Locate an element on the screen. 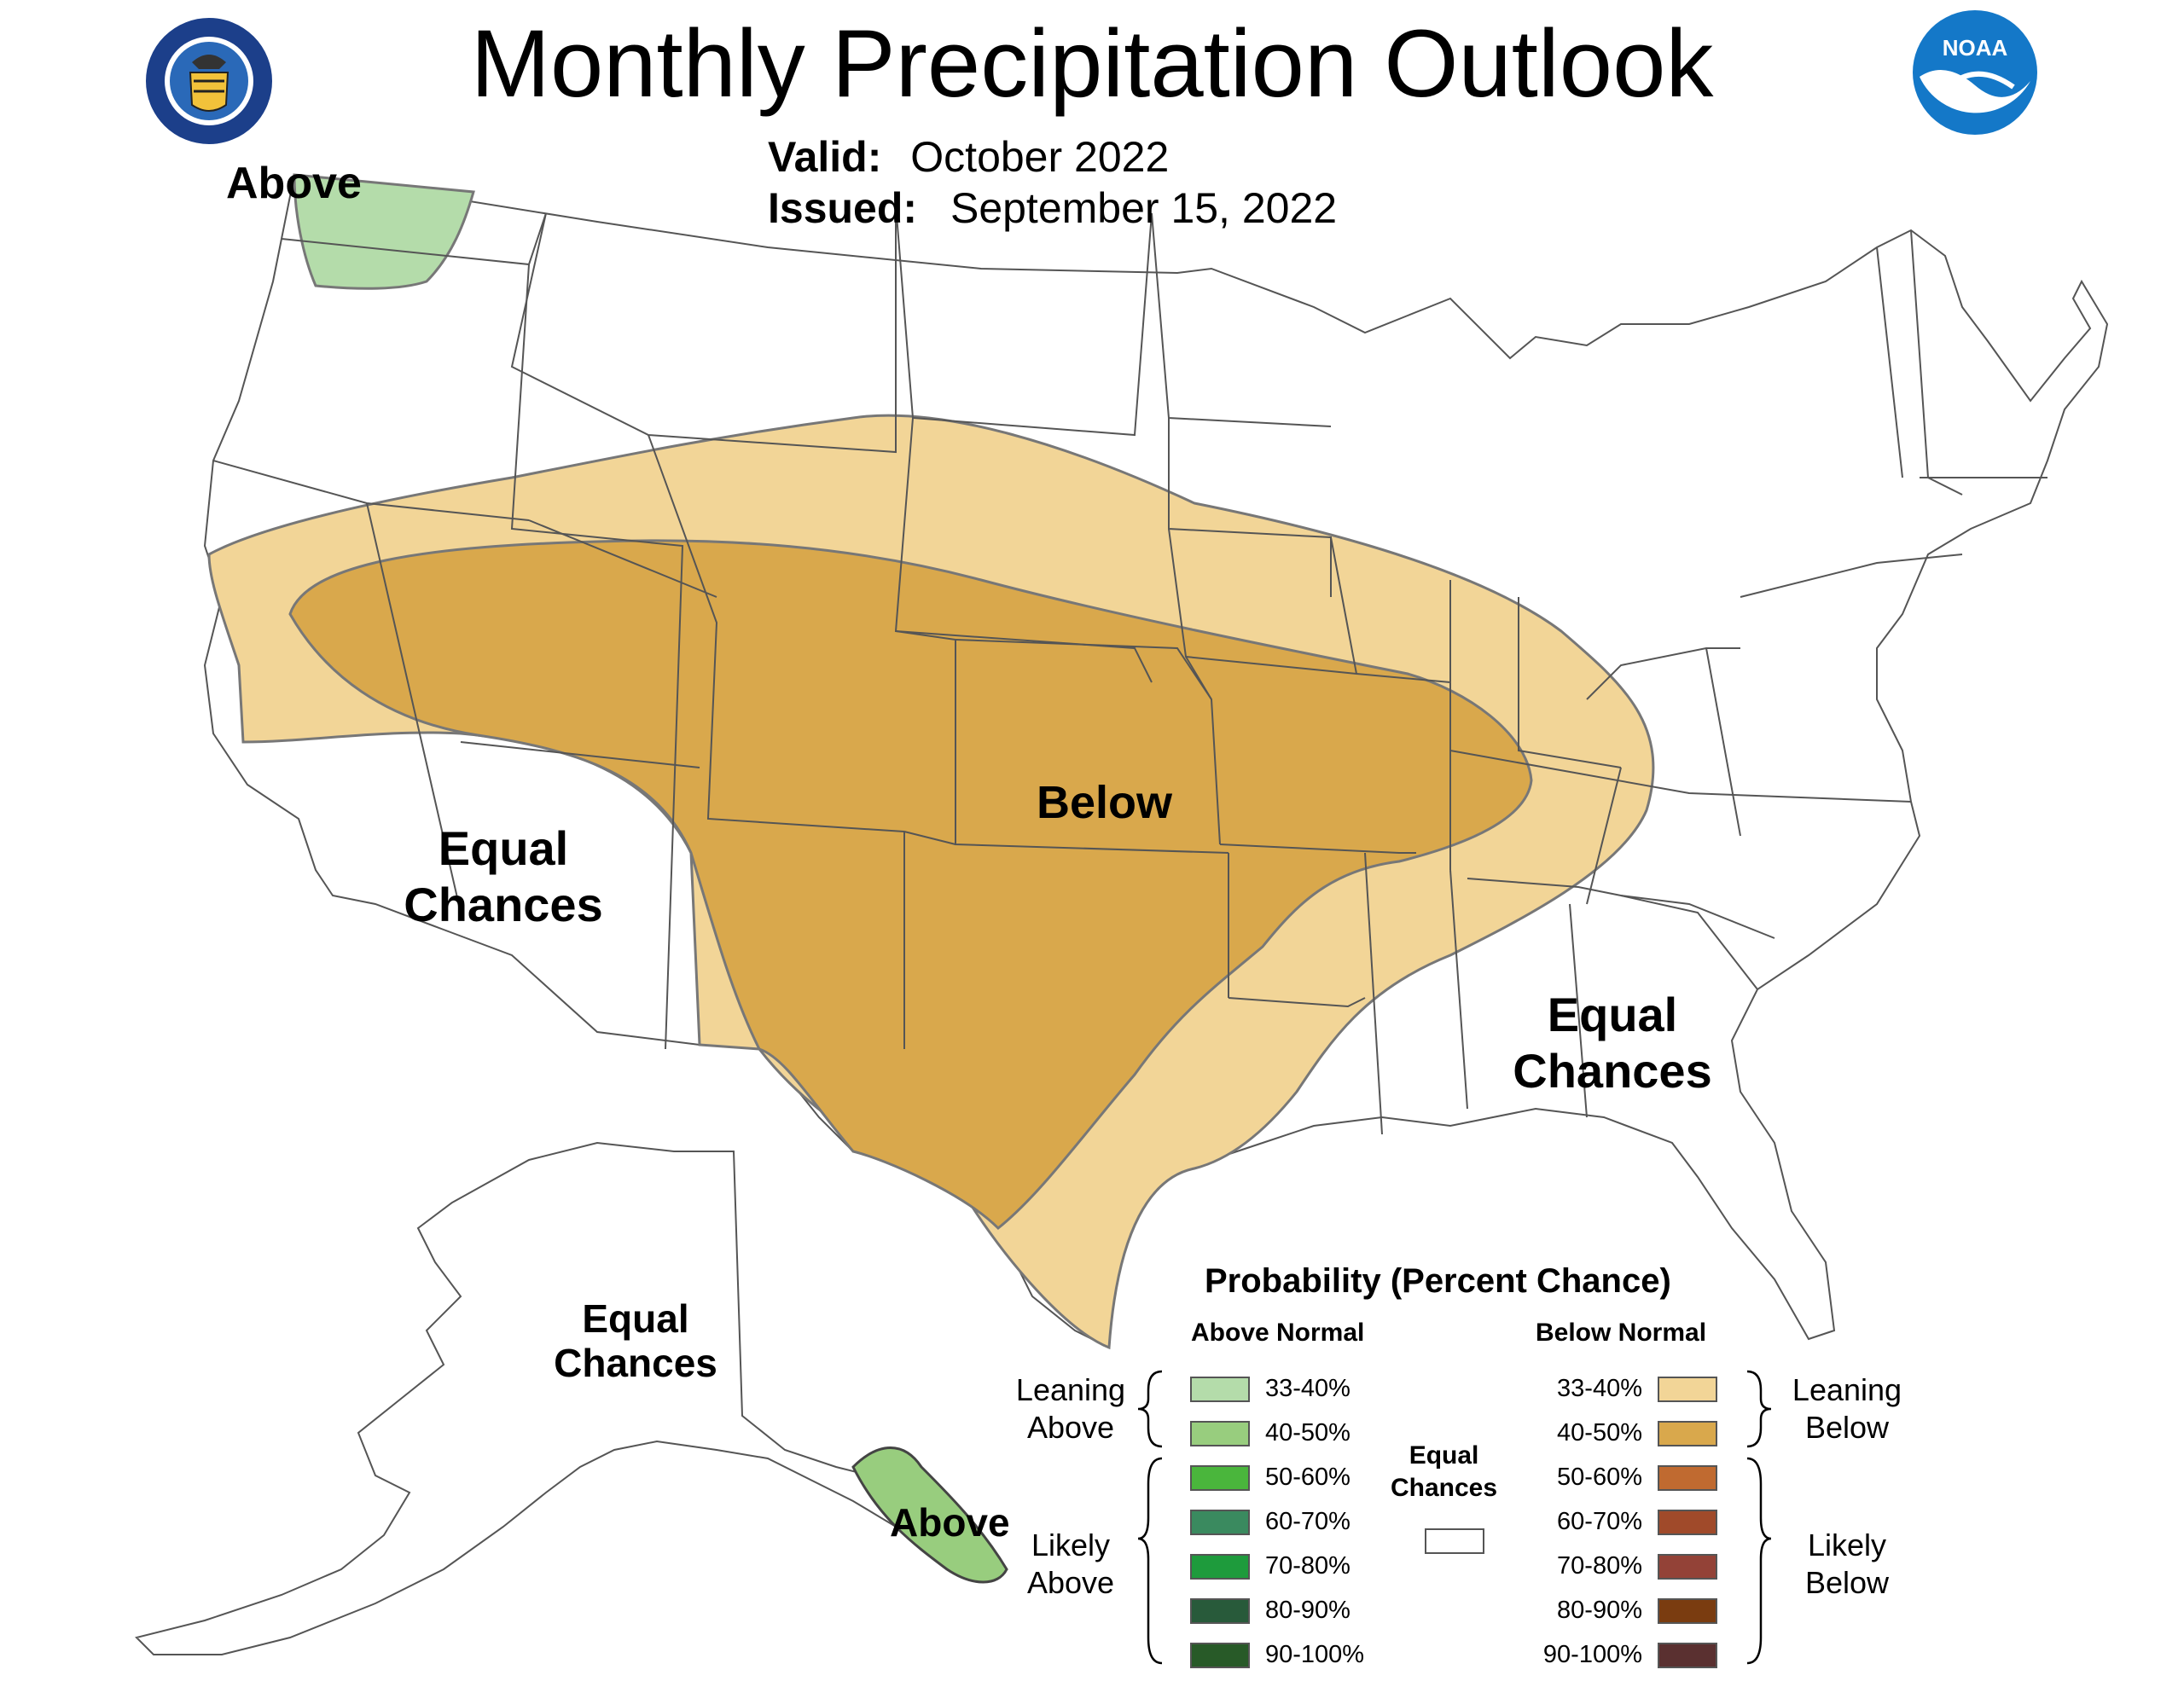 This screenshot has width=2184, height=1687. label-alaska-equal-chances: Equal Chances is located at coordinates (636, 1341).